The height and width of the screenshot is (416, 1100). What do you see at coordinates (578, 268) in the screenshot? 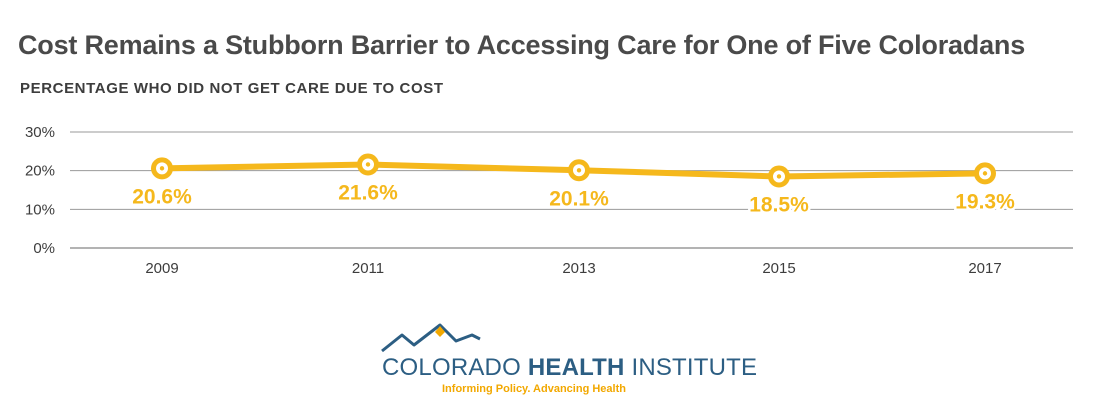
I see `x-tick-label: 2013` at bounding box center [578, 268].